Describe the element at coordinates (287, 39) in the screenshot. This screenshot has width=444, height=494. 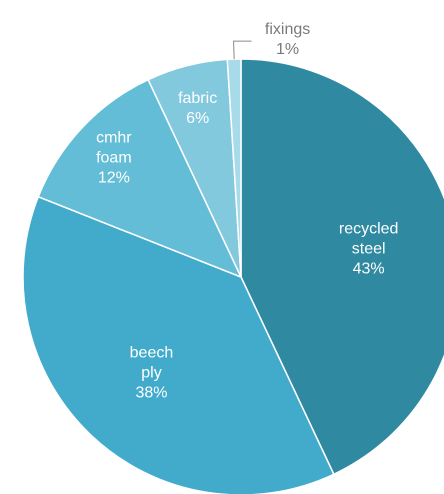
I see `slice-label-fixings: fixings 1%` at that location.